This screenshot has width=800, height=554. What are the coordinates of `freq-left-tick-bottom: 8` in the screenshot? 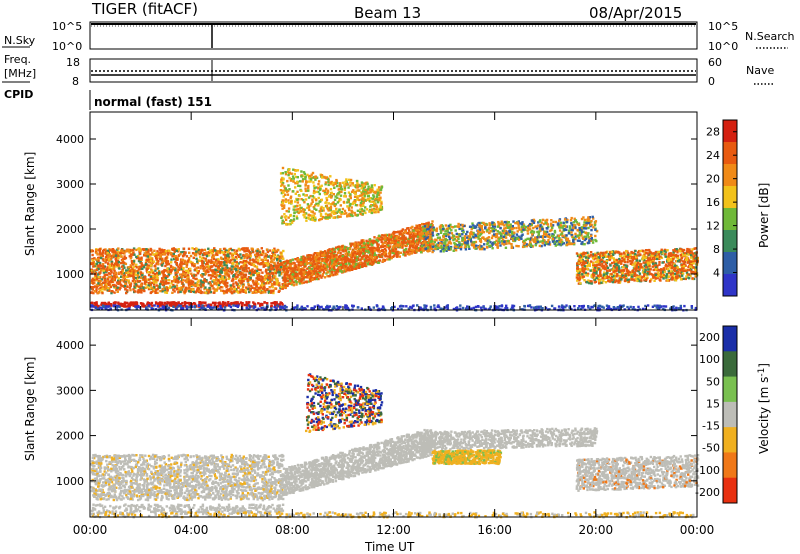 It's located at (75, 81).